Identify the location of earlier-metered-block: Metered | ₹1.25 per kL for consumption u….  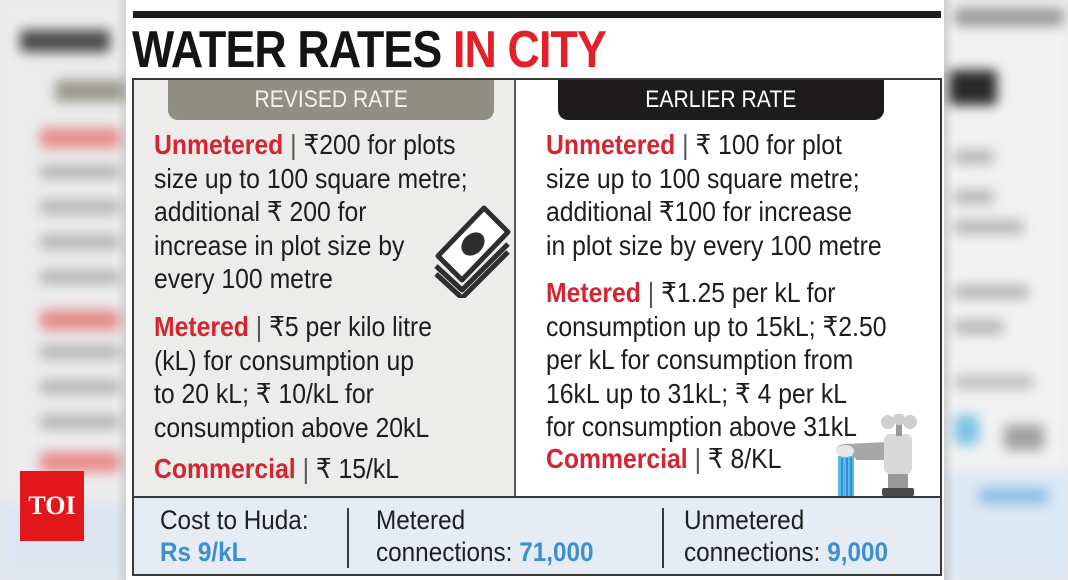
(716, 359).